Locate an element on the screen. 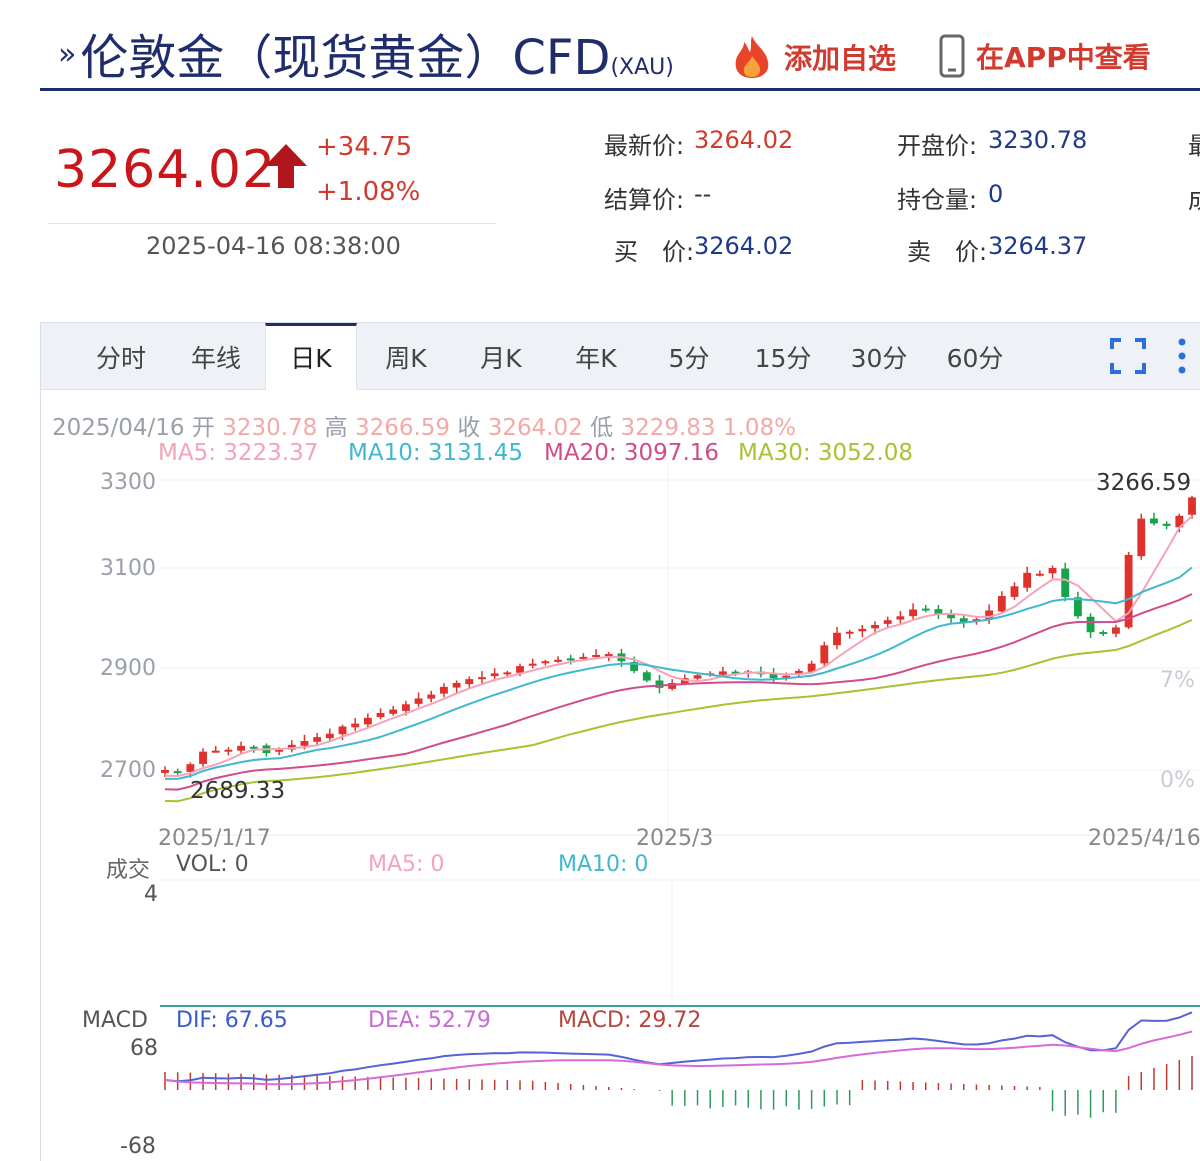  macd-dea: DEA: 52.79 is located at coordinates (429, 1020).